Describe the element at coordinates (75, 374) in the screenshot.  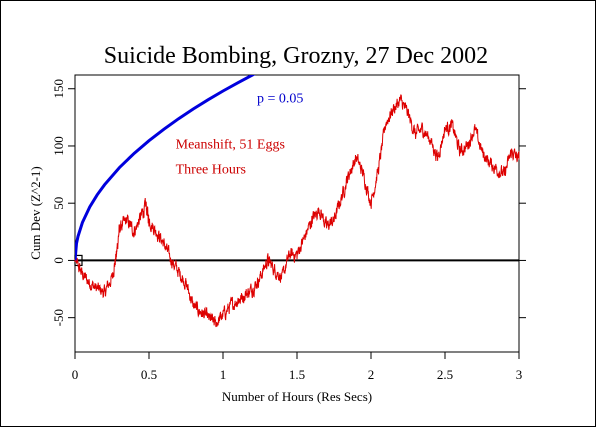
I see `x-tick-label: 0` at that location.